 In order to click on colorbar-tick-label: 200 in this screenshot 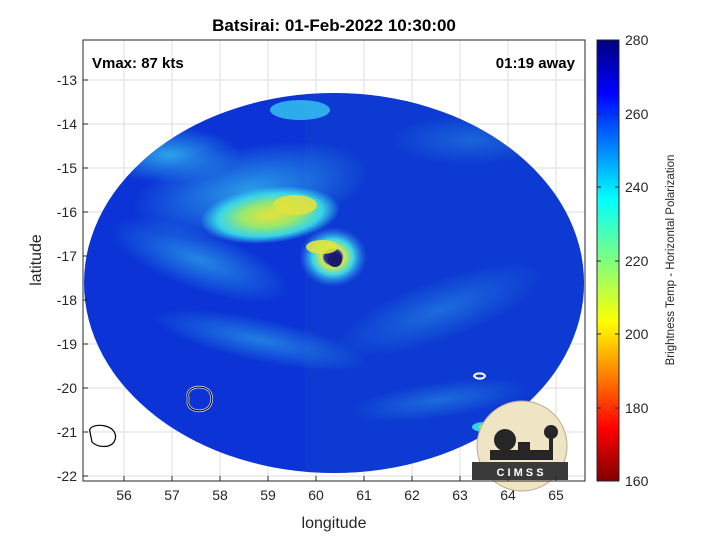, I will do `click(637, 334)`.